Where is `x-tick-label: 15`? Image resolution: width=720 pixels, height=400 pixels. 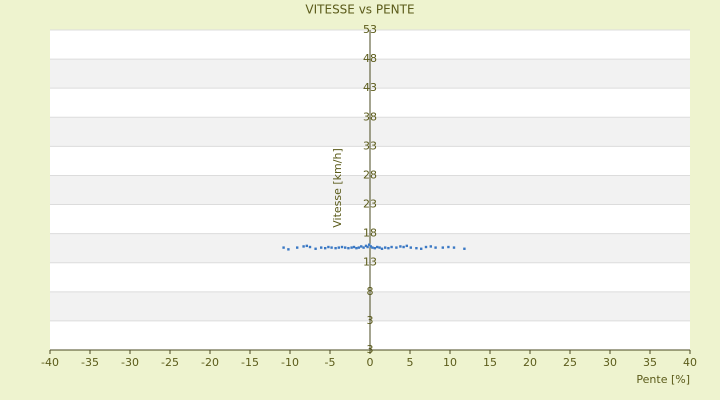 x-tick-label: 15 is located at coordinates (490, 362).